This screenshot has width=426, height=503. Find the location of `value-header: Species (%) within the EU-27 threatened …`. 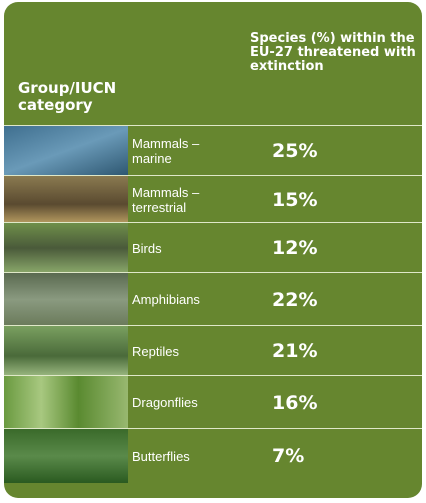

value-header: Species (%) within the EU-27 threatened … is located at coordinates (333, 52).